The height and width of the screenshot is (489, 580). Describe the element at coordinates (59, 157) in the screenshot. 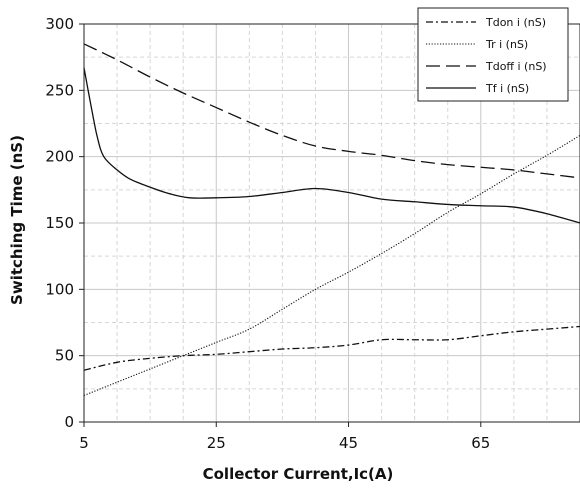

I see `y-tick-label: 200` at that location.